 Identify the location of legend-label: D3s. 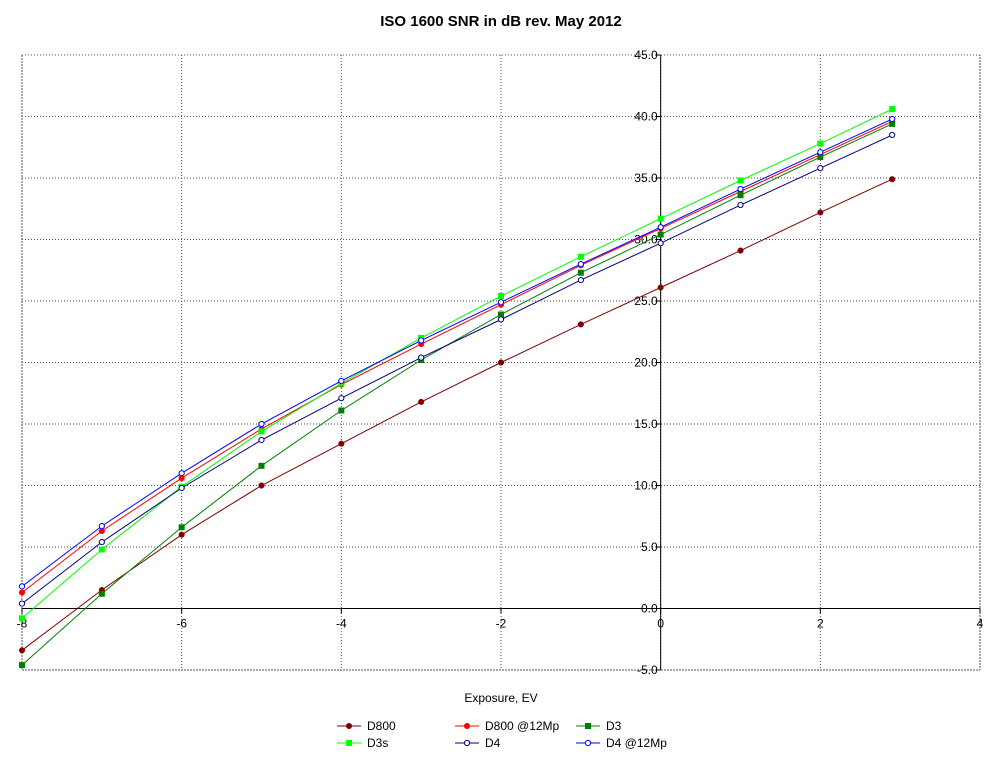
(377, 743).